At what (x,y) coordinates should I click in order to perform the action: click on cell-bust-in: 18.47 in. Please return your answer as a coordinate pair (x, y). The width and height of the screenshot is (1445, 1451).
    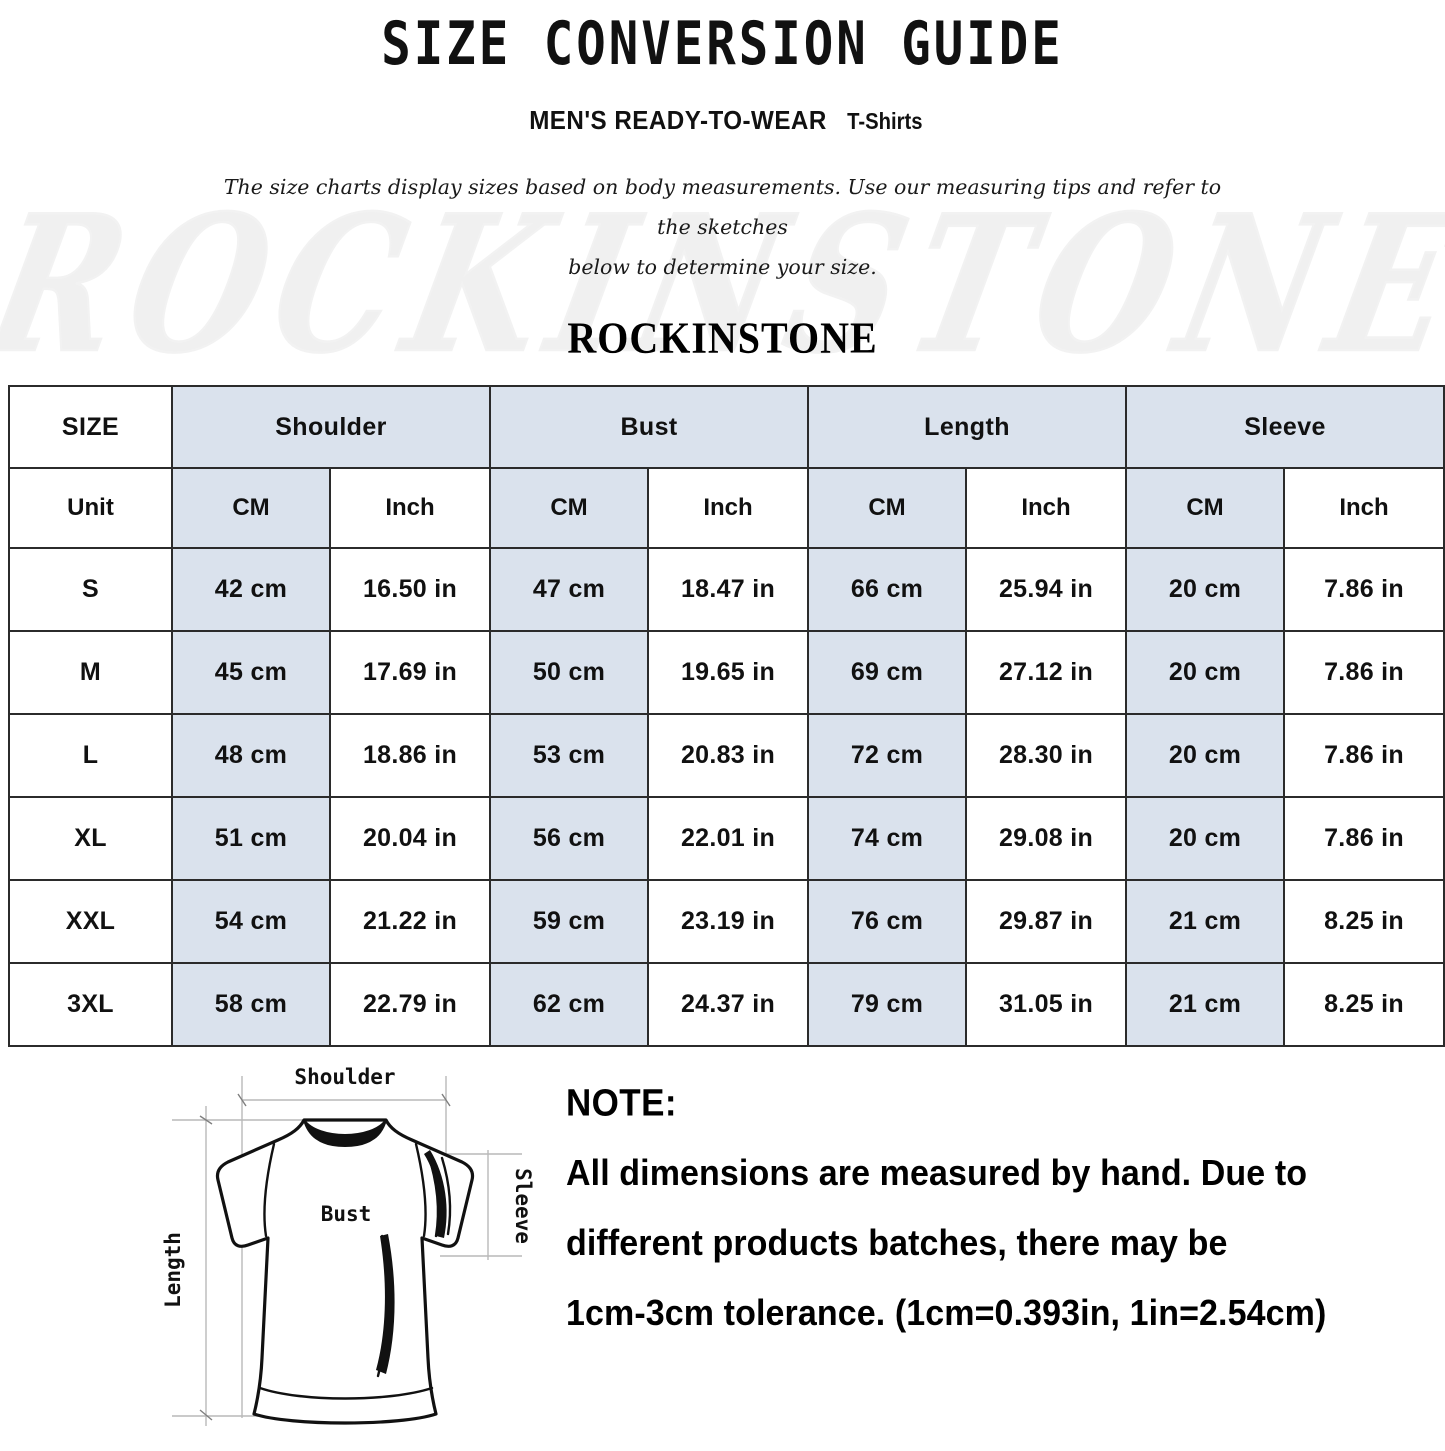
    Looking at the image, I should click on (728, 589).